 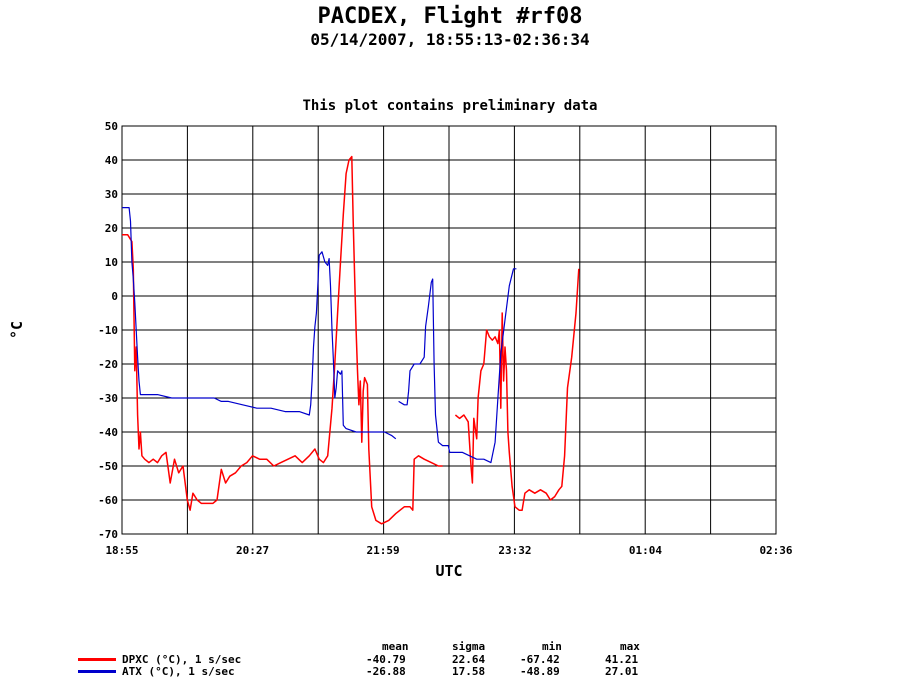 What do you see at coordinates (395, 646) in the screenshot?
I see `stats-header-mean: mean` at bounding box center [395, 646].